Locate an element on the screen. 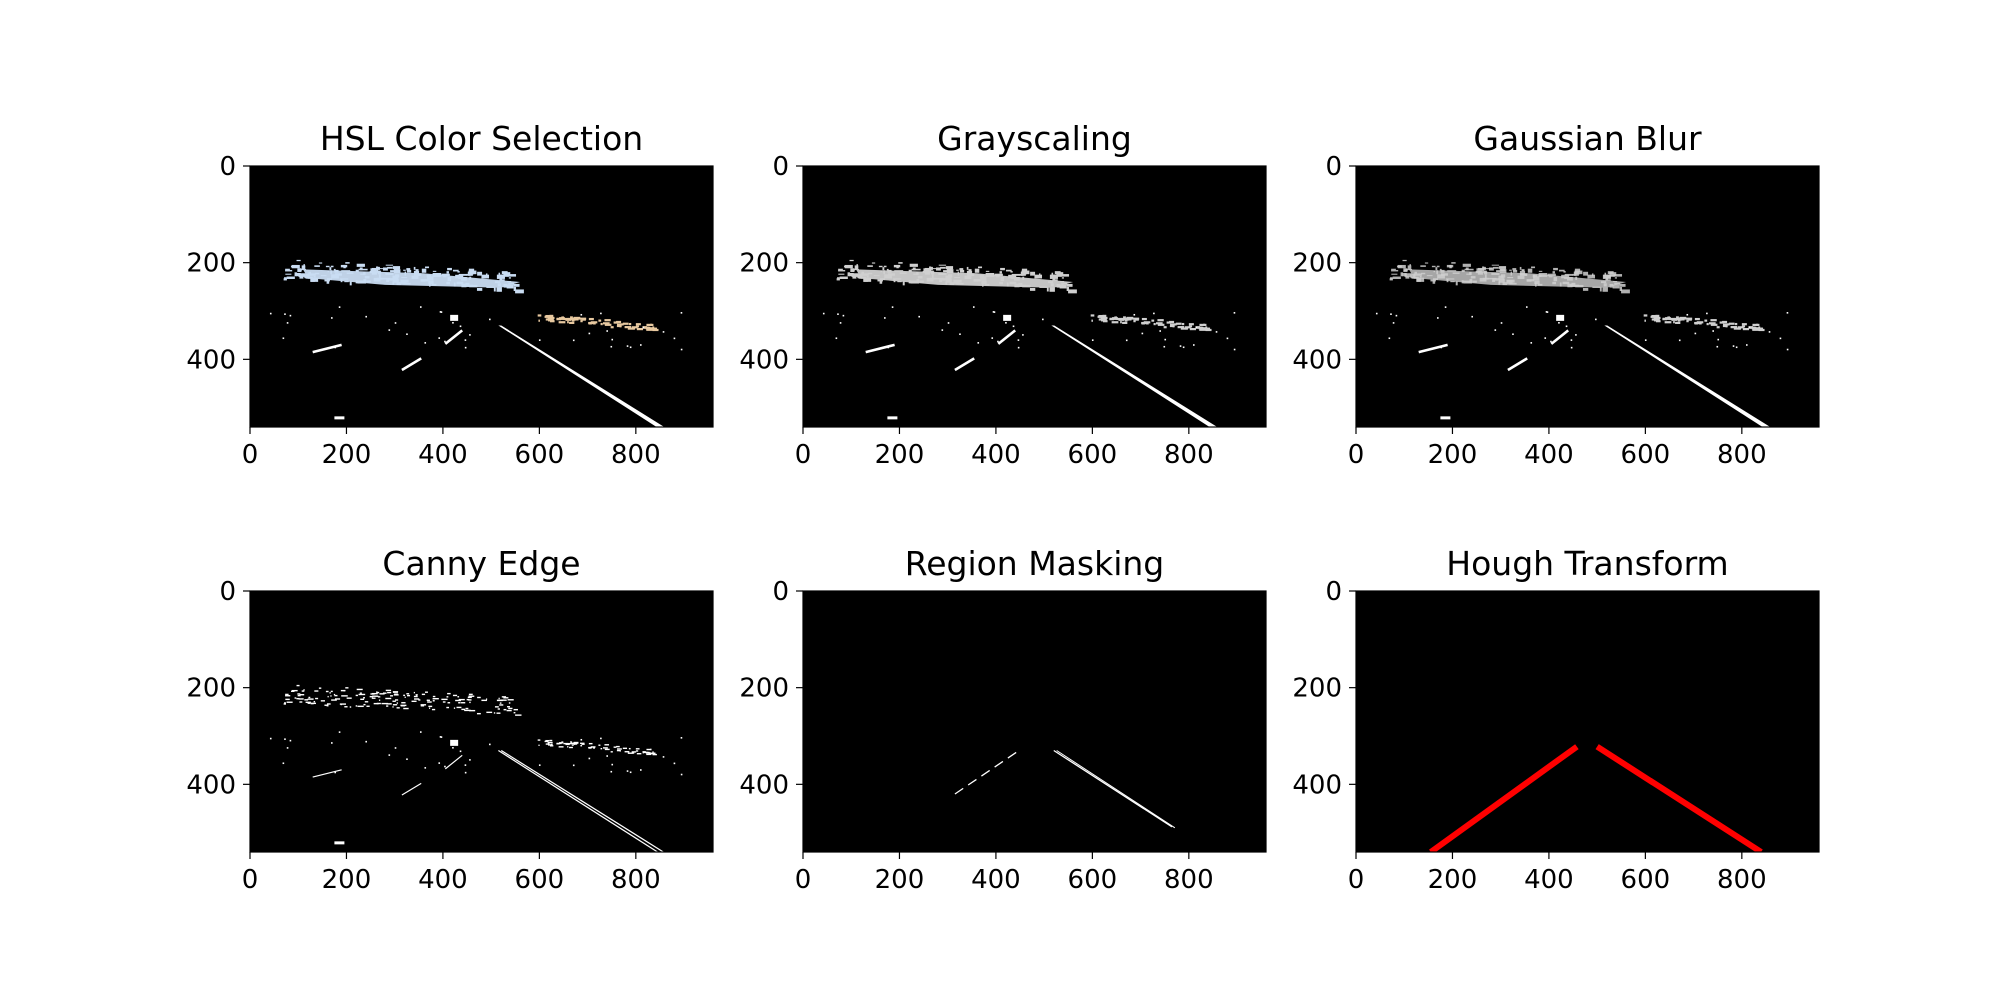  panel-title: Region Masking is located at coordinates (1035, 563).